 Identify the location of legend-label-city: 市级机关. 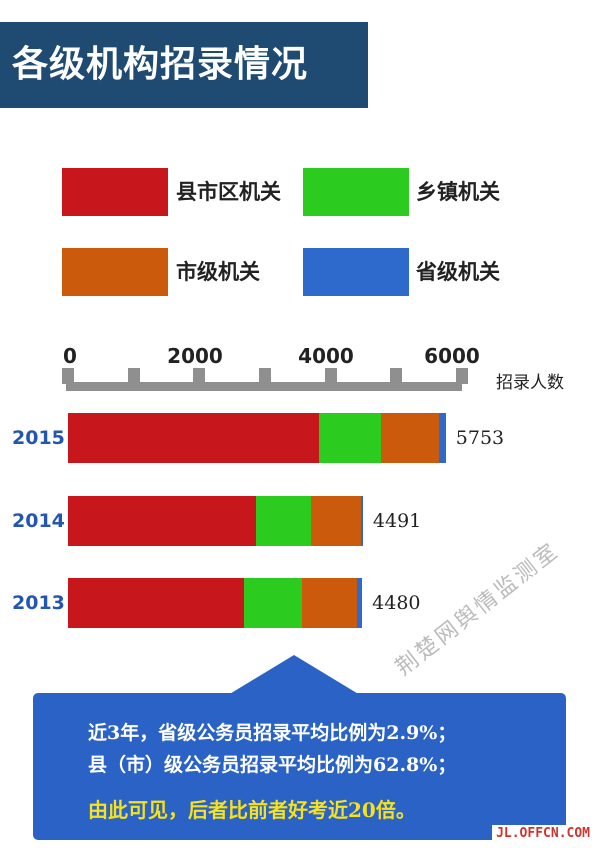
(218, 271).